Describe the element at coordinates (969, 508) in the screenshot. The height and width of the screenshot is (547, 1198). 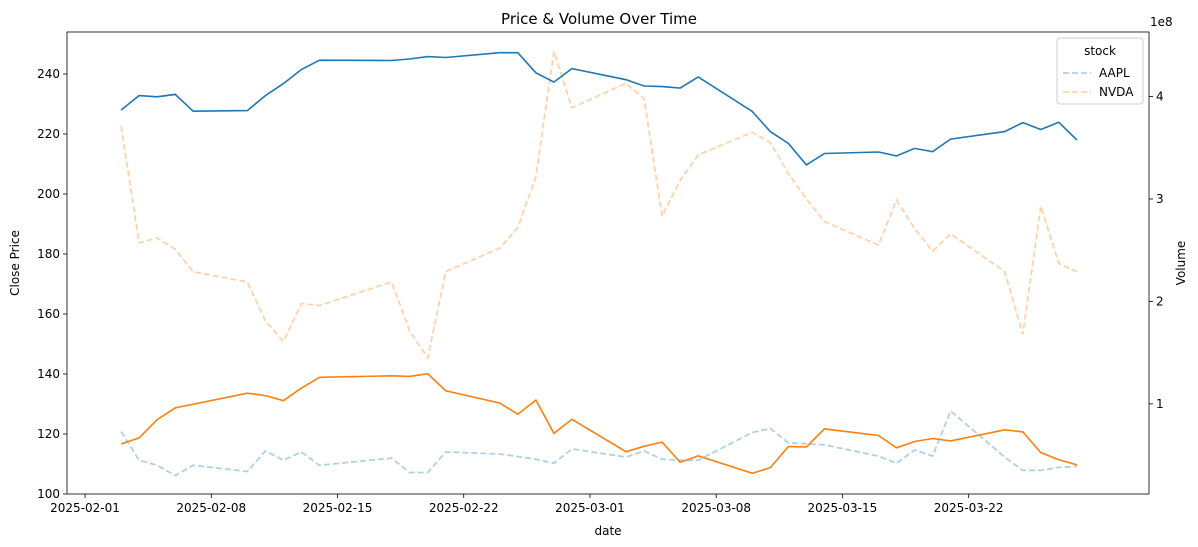
I see `x-tick-label: 2025-03-22` at that location.